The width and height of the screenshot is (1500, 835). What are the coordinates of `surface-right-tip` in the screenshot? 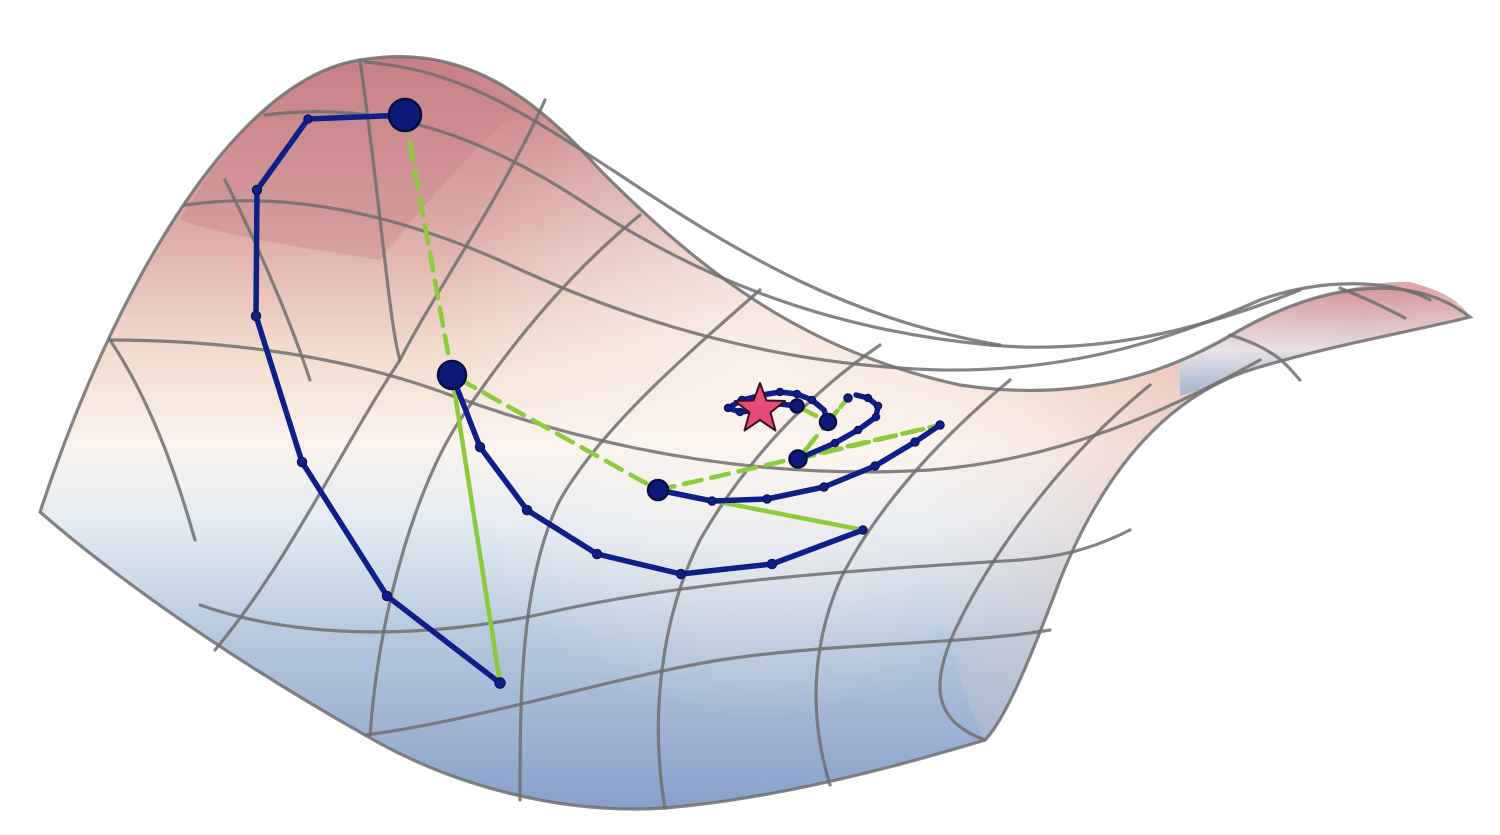 It's located at (1325, 338).